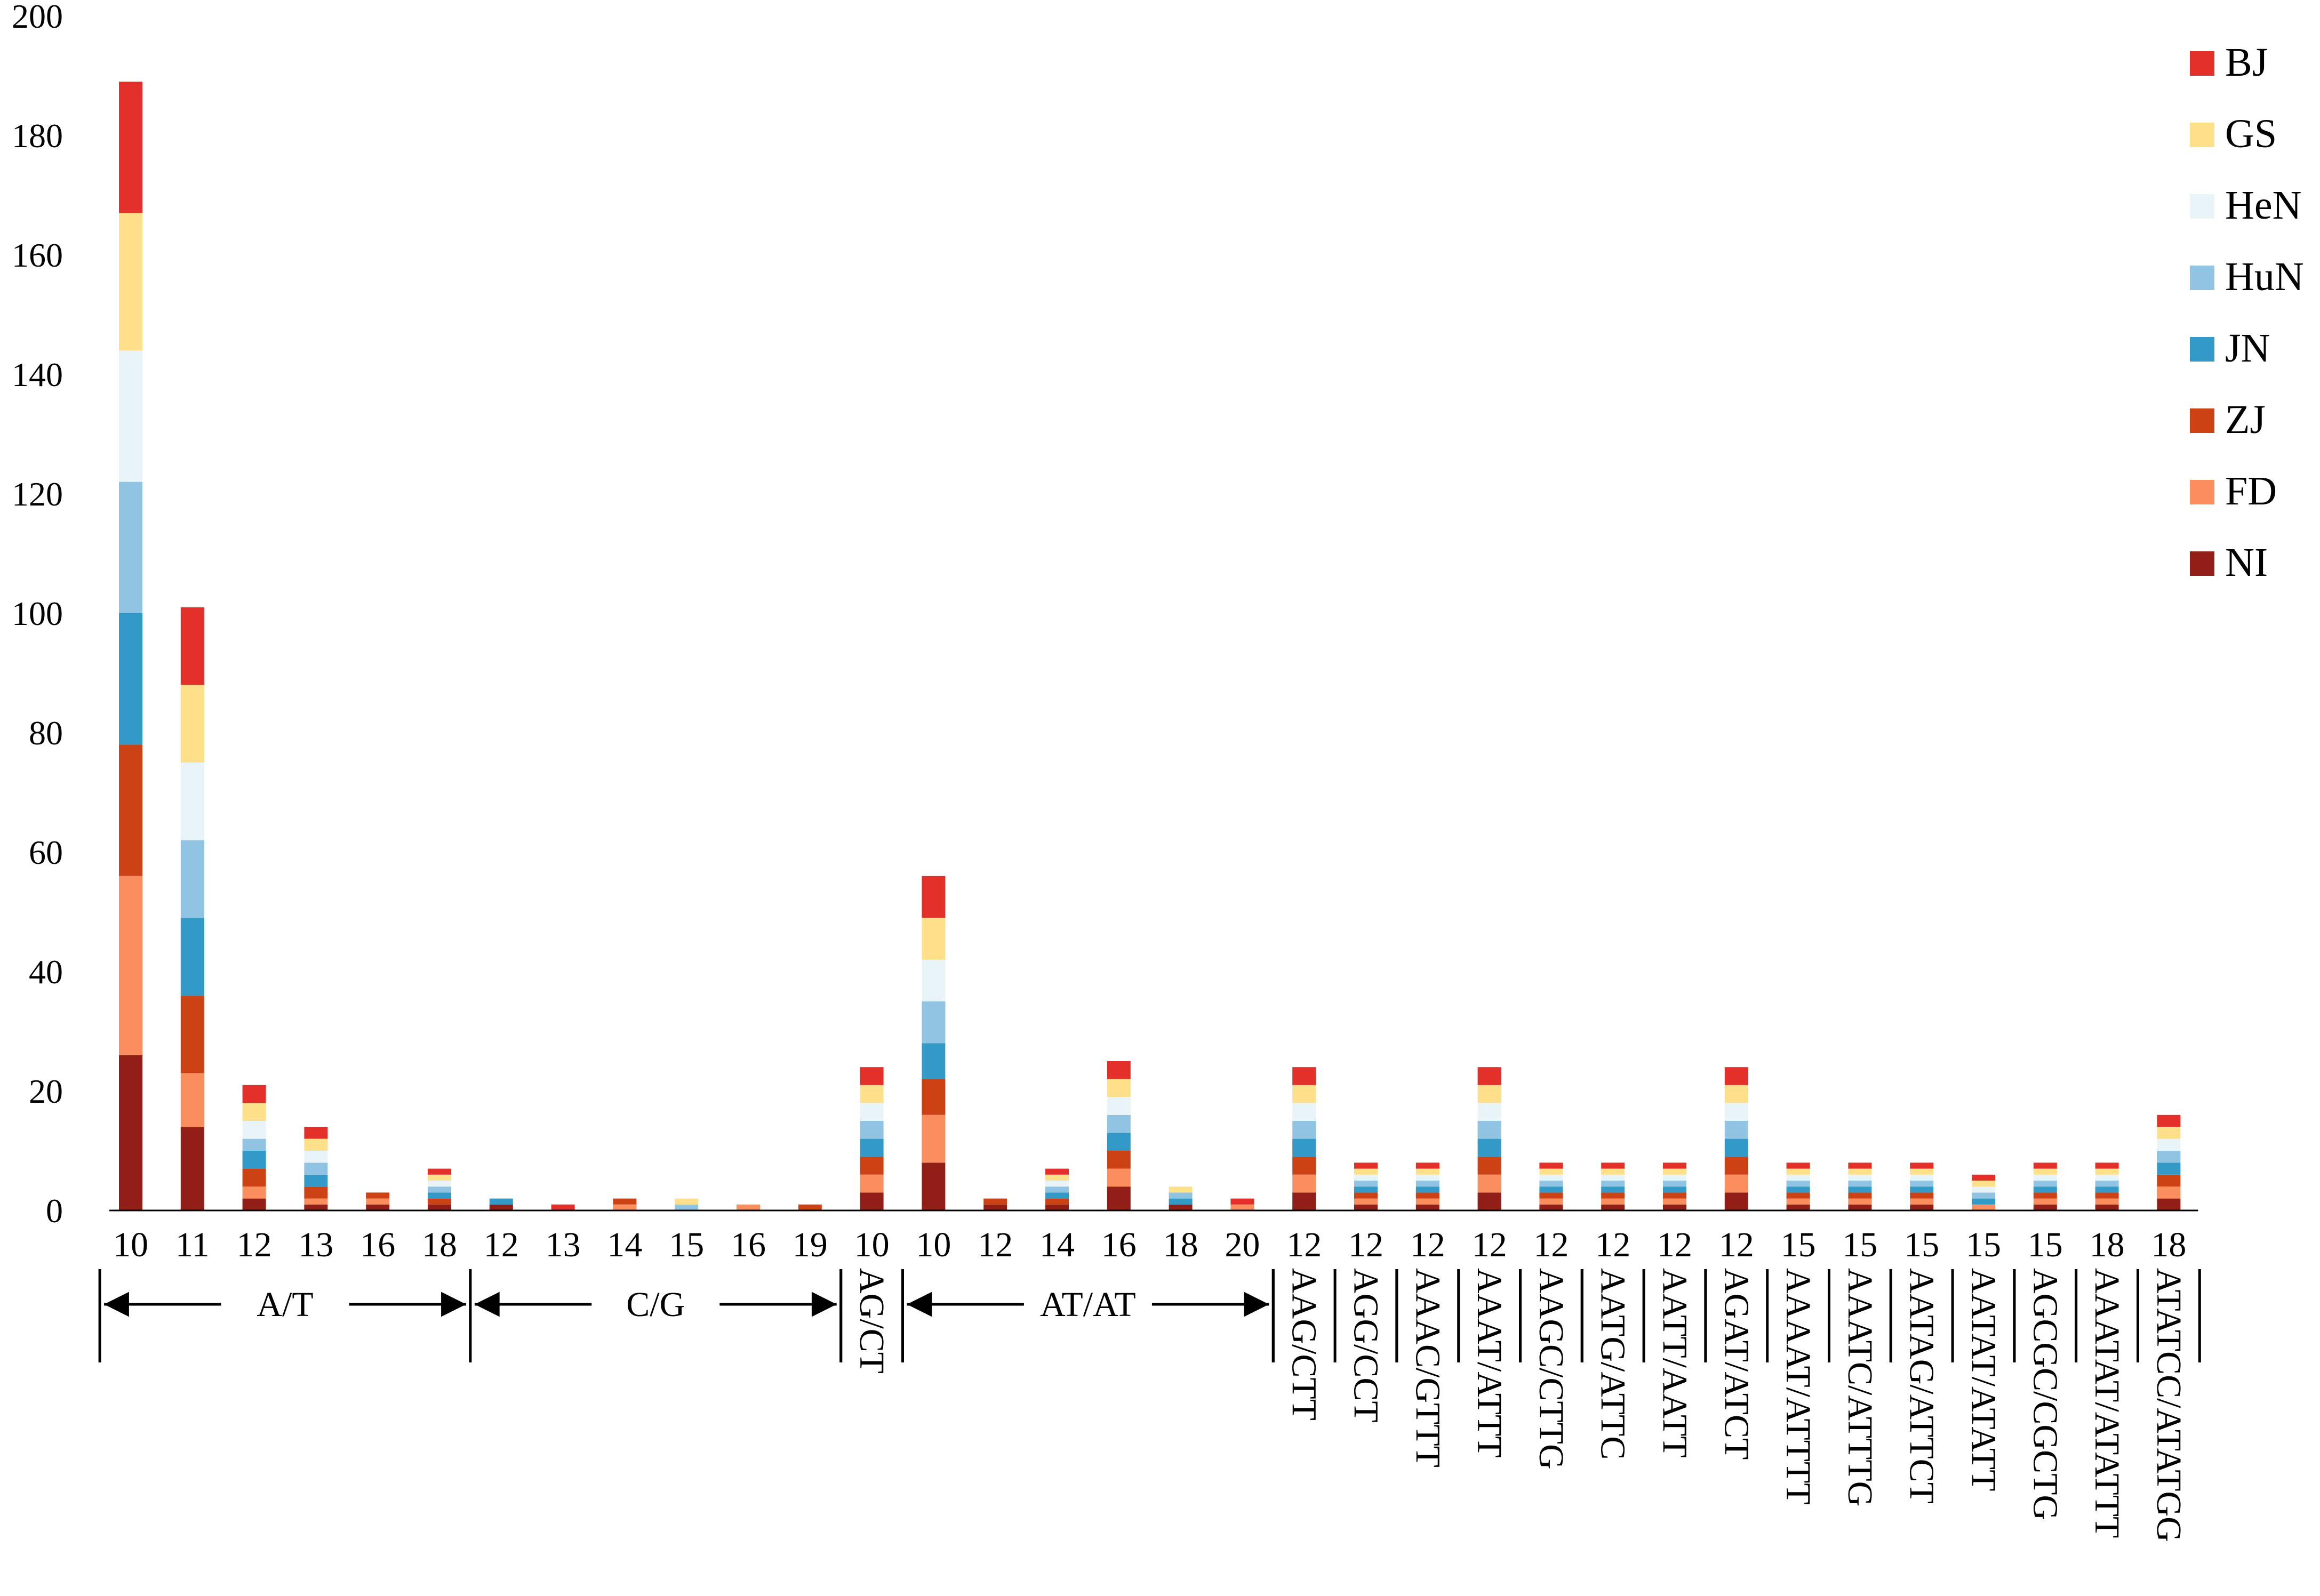  What do you see at coordinates (1489, 1244) in the screenshot?
I see `x-tick-label: 12` at bounding box center [1489, 1244].